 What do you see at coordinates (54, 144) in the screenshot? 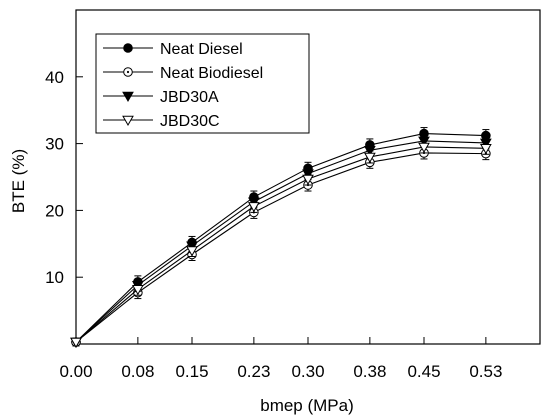
I see `y-tick-label: 30` at bounding box center [54, 144].